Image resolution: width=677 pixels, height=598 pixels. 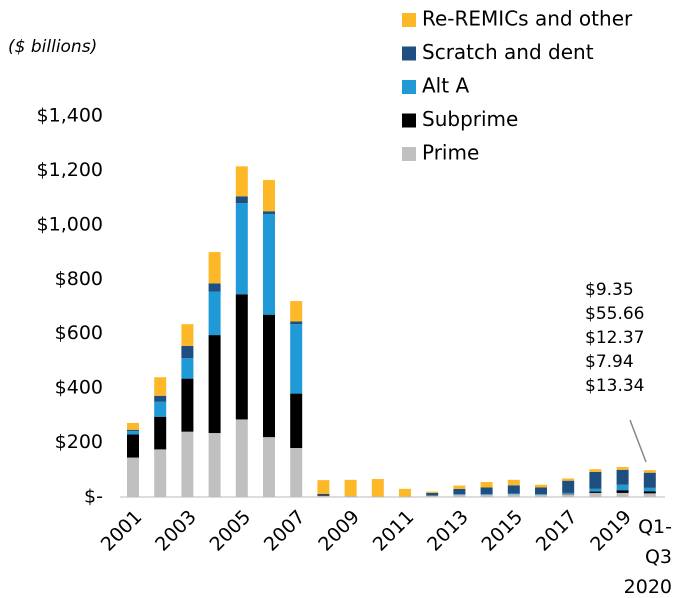 I want to click on data-label: $9.35, so click(x=609, y=290).